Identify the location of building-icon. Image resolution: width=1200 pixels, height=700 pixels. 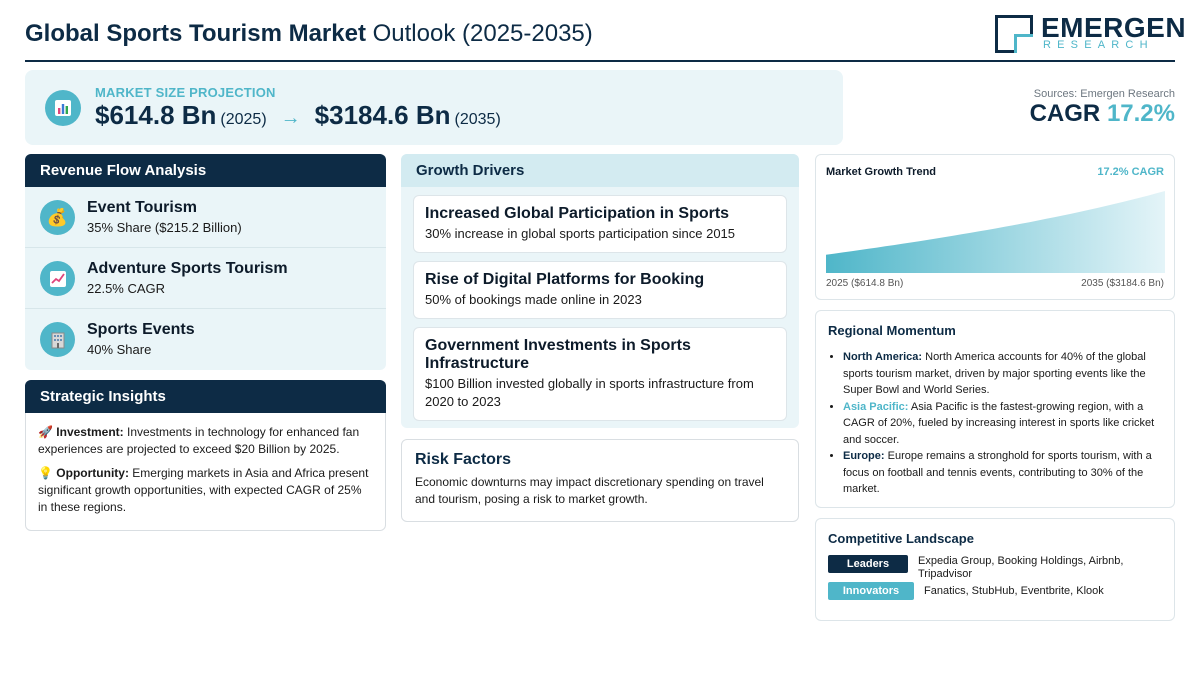
(57, 339).